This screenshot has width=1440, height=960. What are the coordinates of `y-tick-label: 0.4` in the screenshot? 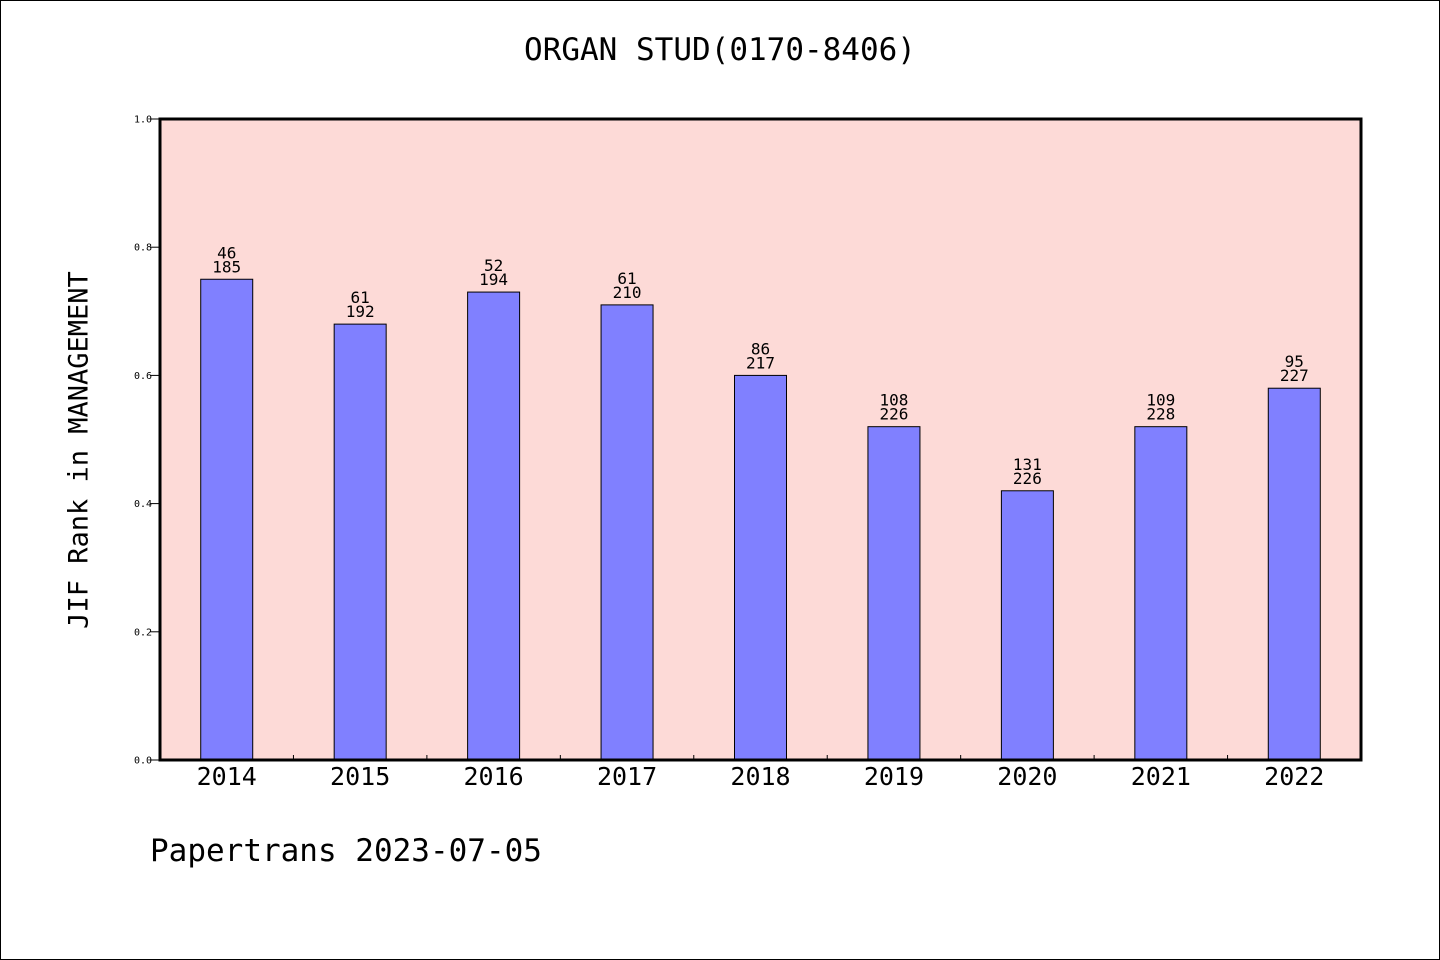 It's located at (143, 504).